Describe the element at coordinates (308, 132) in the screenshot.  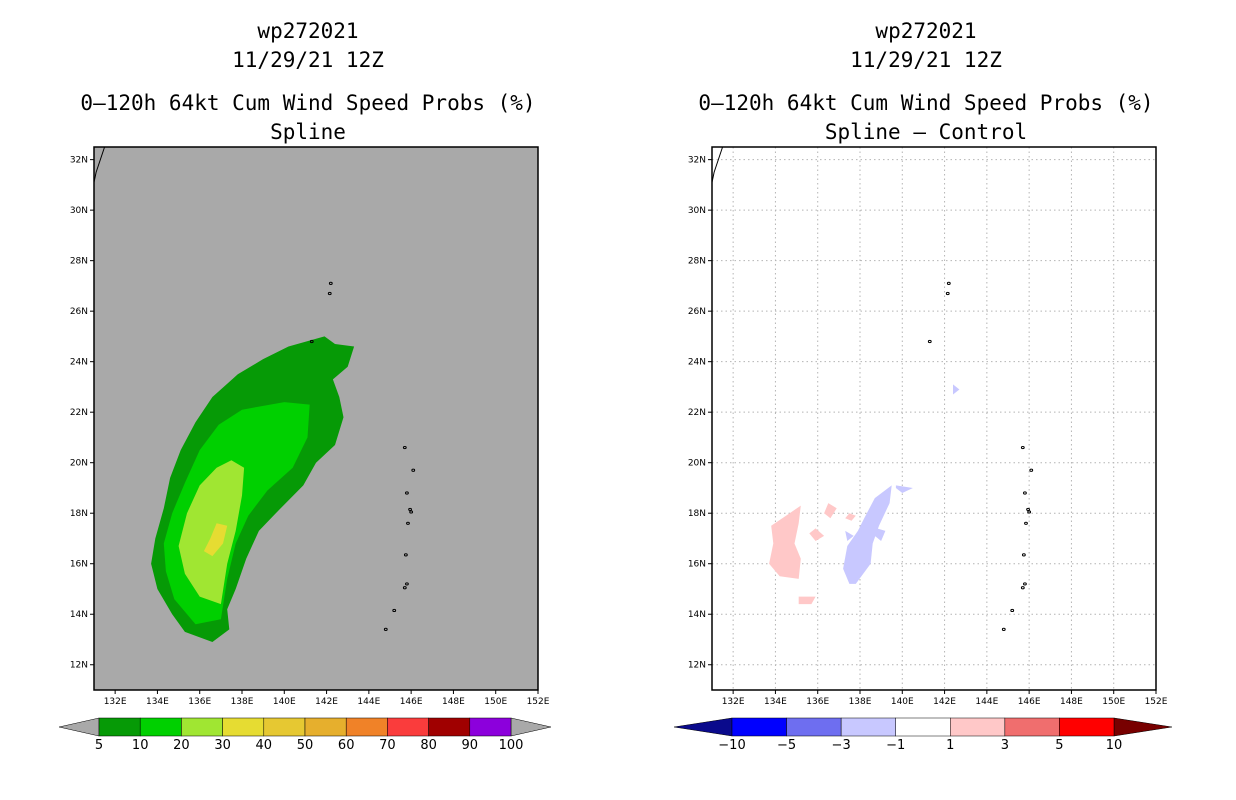
I see `left-title-4: Spline` at that location.